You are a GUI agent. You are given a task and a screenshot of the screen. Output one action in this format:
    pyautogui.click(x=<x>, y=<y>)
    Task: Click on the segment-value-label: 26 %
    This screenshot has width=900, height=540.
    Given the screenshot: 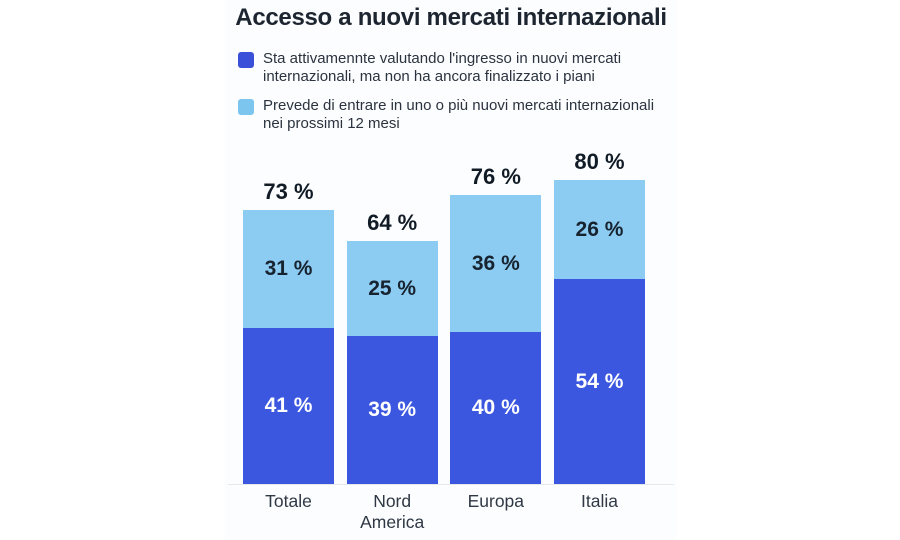 What is the action you would take?
    pyautogui.click(x=599, y=229)
    